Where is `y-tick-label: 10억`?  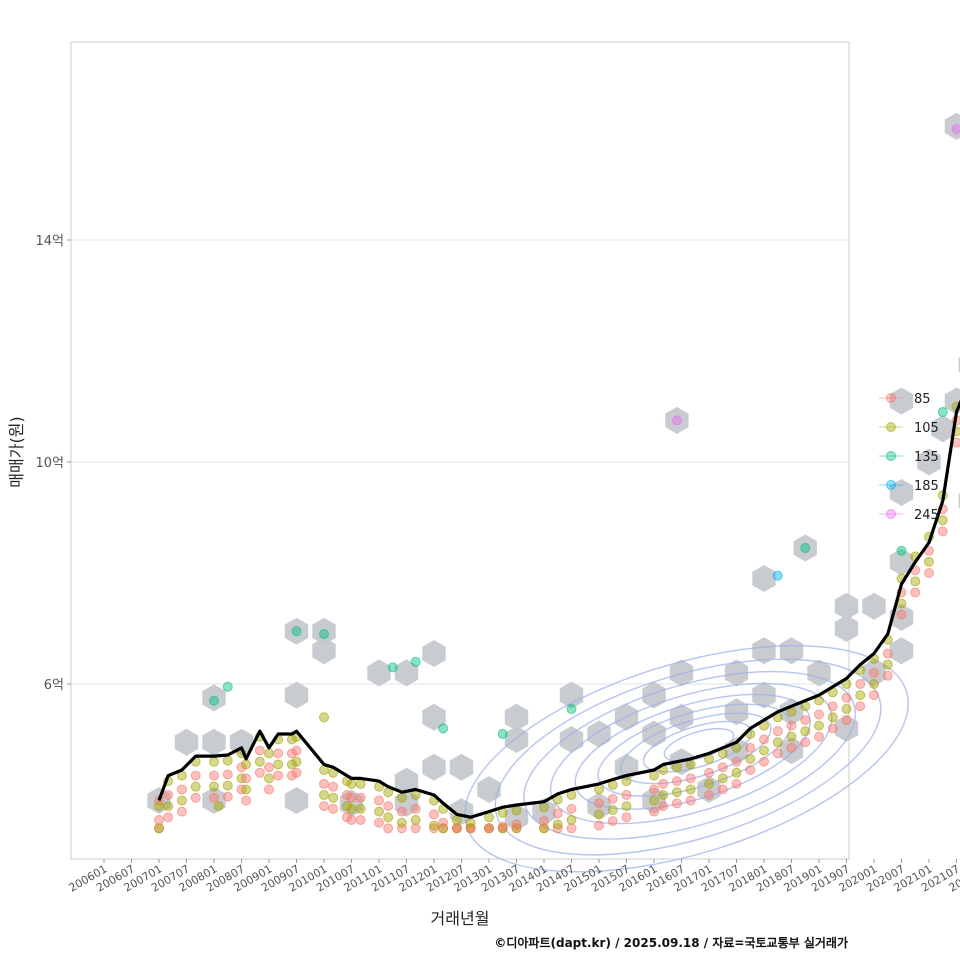
y-tick-label: 10억 is located at coordinates (49, 463).